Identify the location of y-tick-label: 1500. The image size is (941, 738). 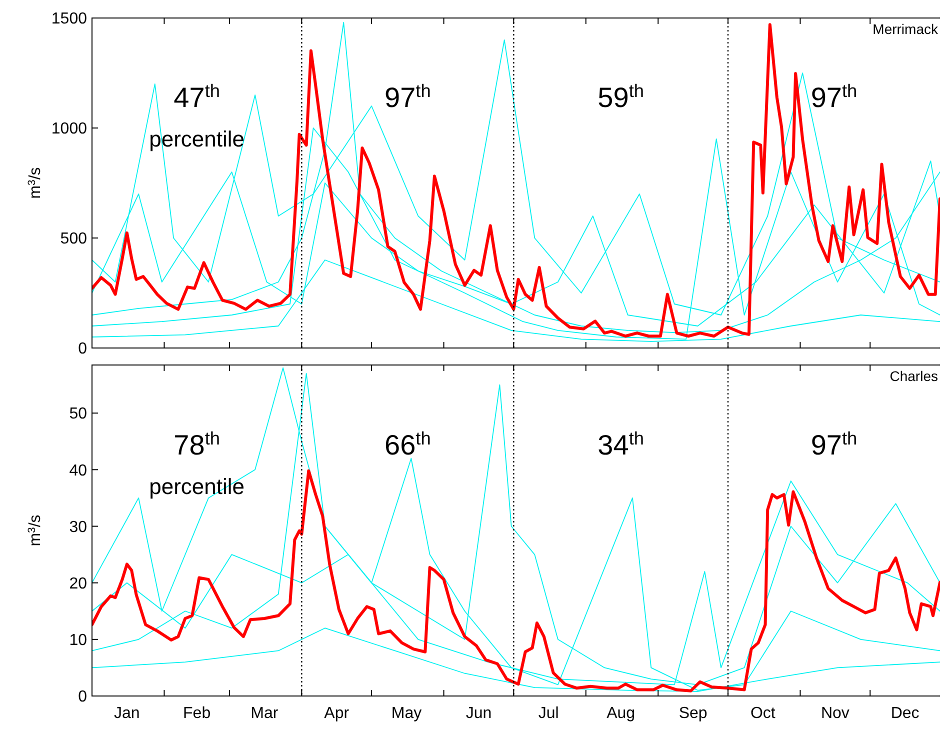
(69, 19).